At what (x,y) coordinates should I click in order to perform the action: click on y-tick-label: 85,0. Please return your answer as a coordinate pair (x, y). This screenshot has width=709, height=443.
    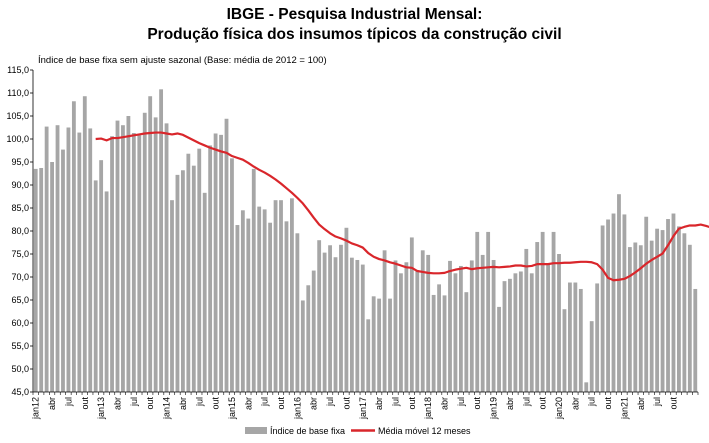
    Looking at the image, I should click on (20, 208).